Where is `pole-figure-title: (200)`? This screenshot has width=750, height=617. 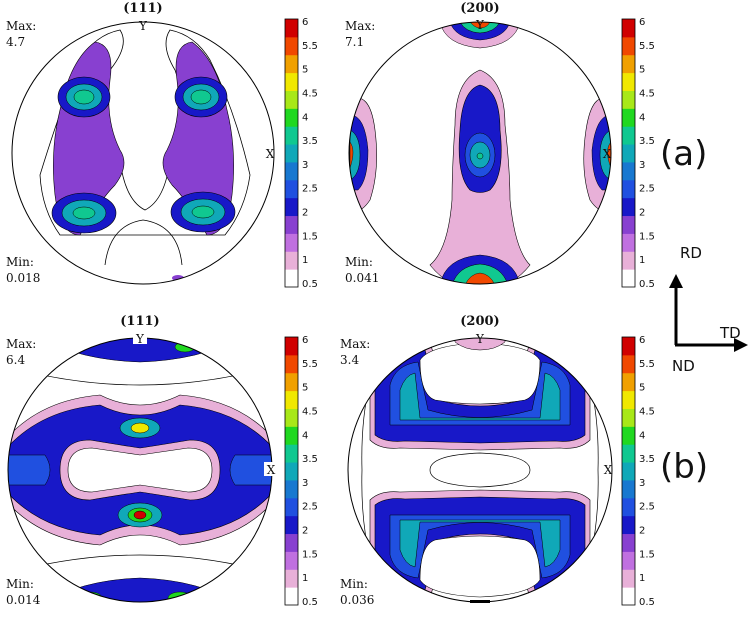 pole-figure-title: (200) is located at coordinates (479, 8).